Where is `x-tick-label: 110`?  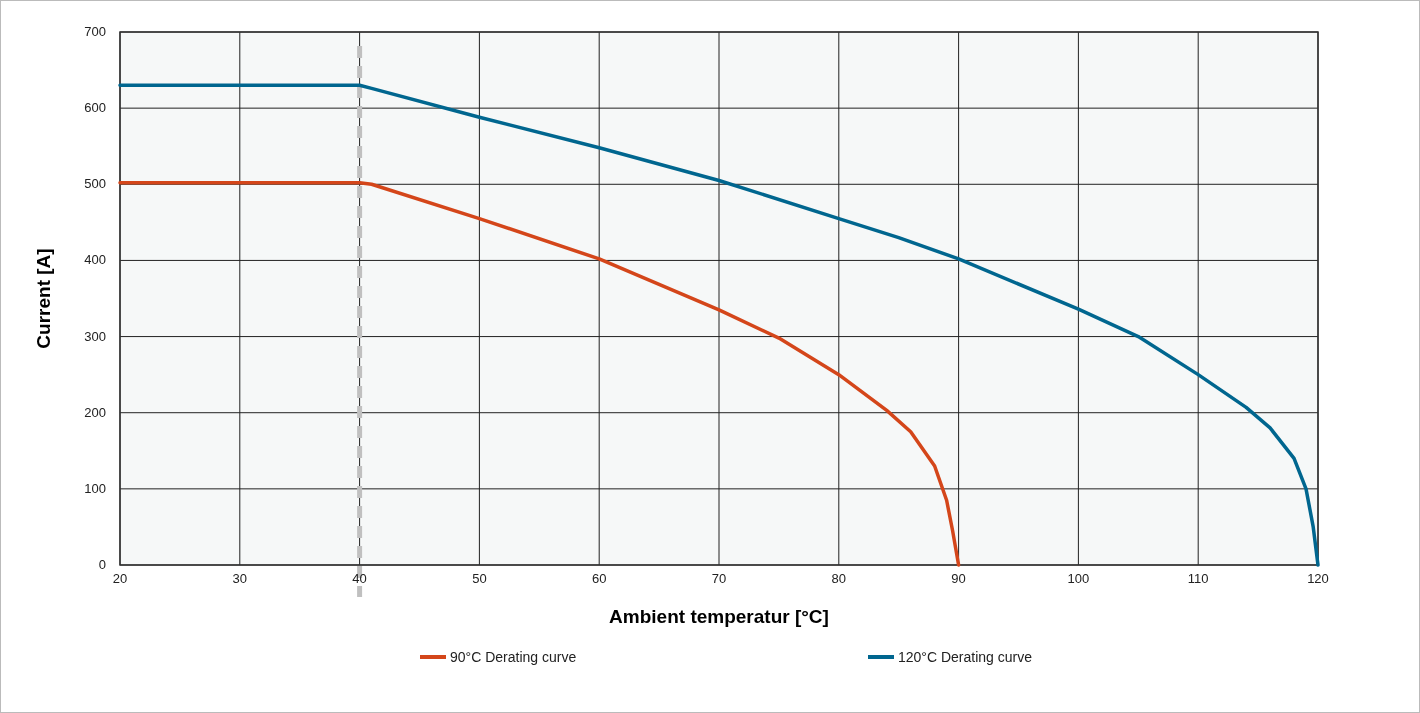
x-tick-label: 110 is located at coordinates (1198, 578).